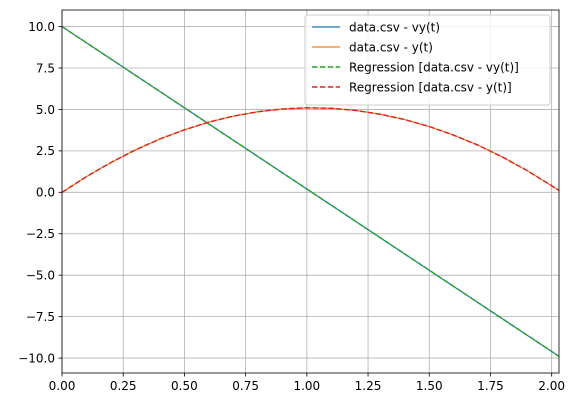  Describe the element at coordinates (41, 27) in the screenshot. I see `y-tick-label: 10.0` at that location.